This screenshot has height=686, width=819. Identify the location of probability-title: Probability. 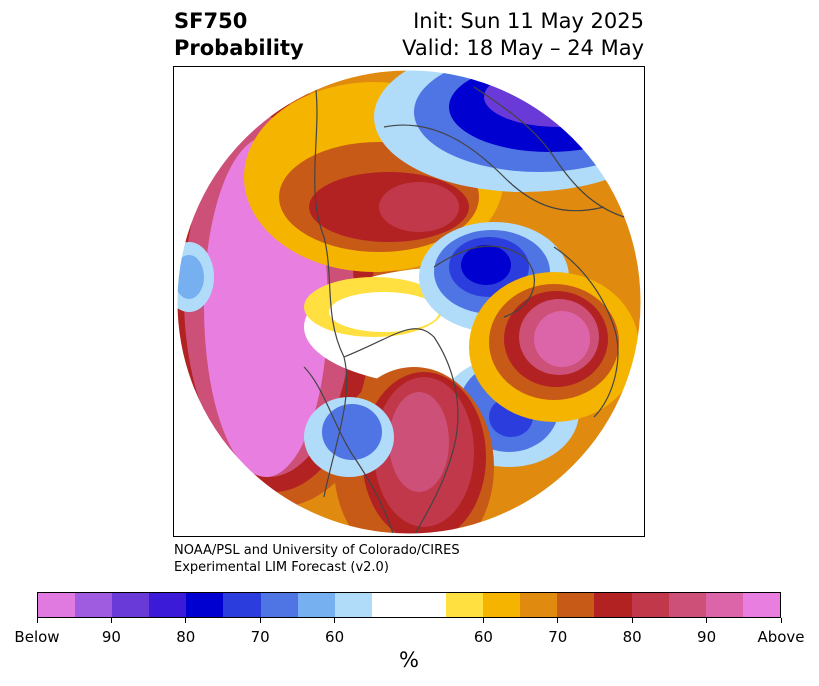
(239, 48).